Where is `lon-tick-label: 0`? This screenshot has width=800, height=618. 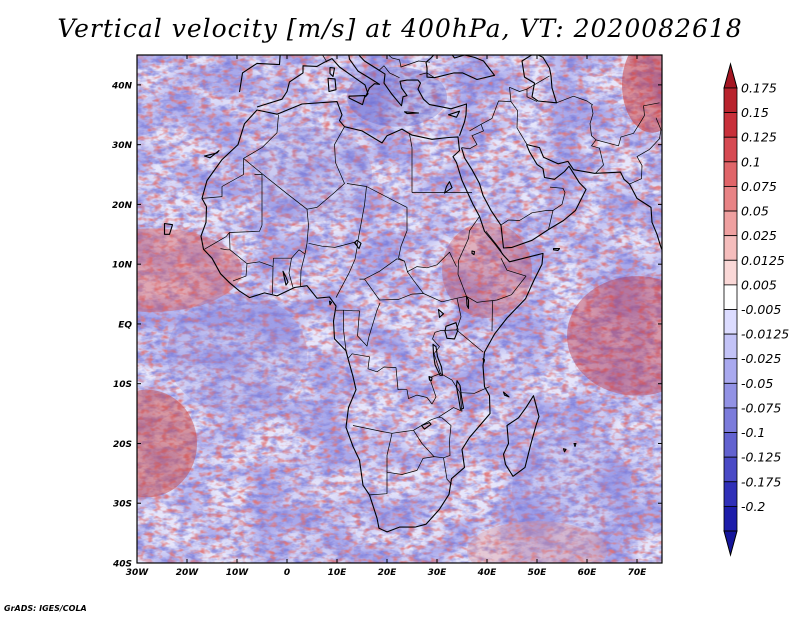 lon-tick-label: 0 is located at coordinates (287, 573).